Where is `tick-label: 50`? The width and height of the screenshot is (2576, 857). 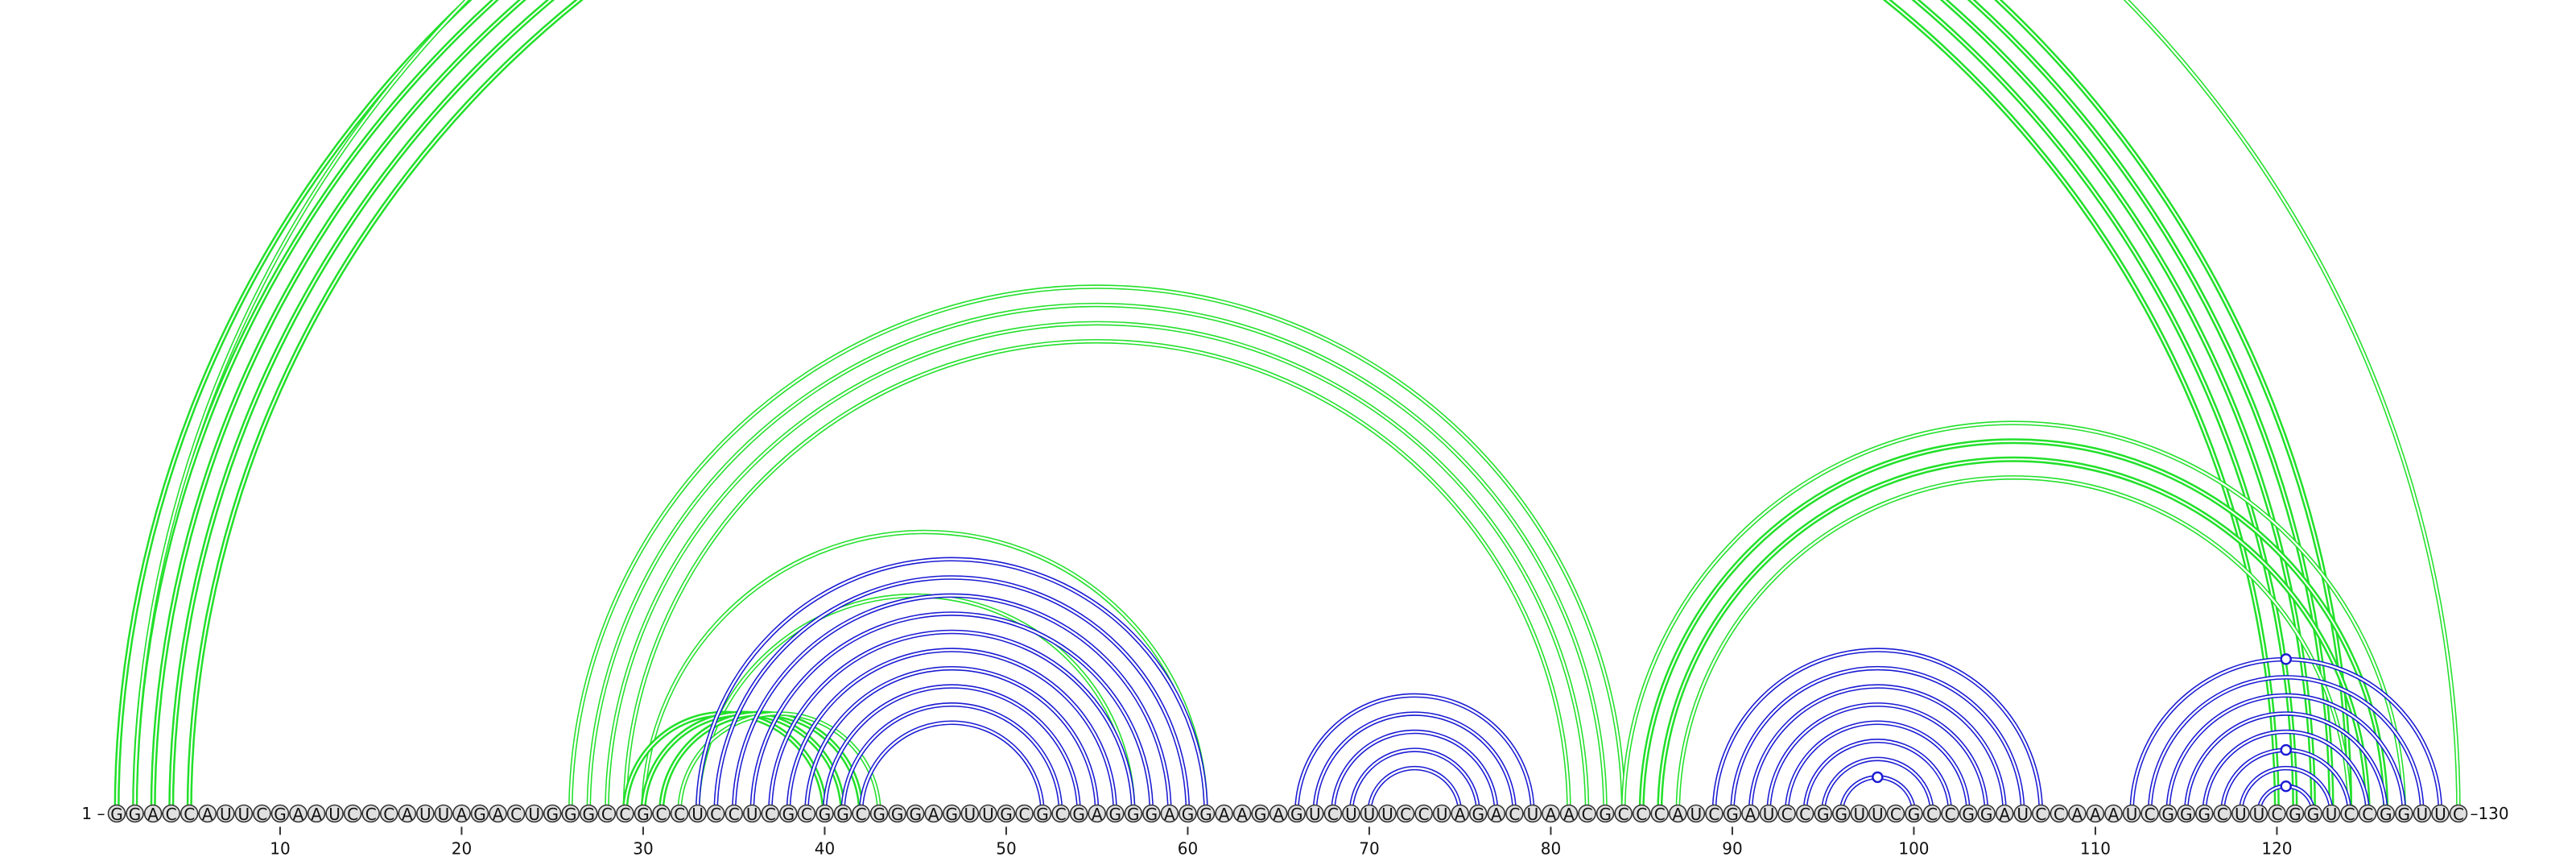
tick-label: 50 is located at coordinates (1006, 848).